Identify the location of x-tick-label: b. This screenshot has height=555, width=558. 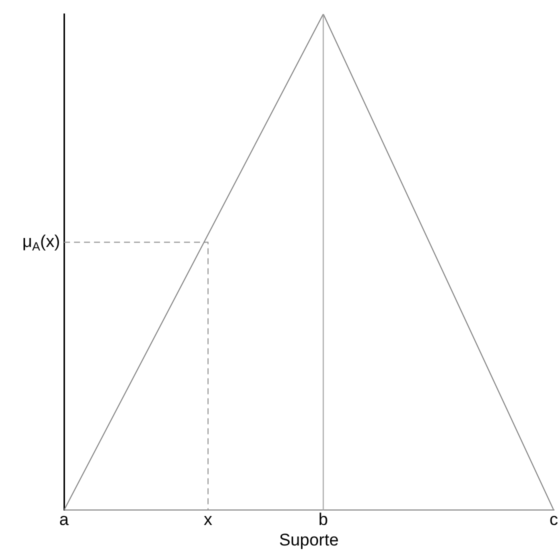
(323, 520).